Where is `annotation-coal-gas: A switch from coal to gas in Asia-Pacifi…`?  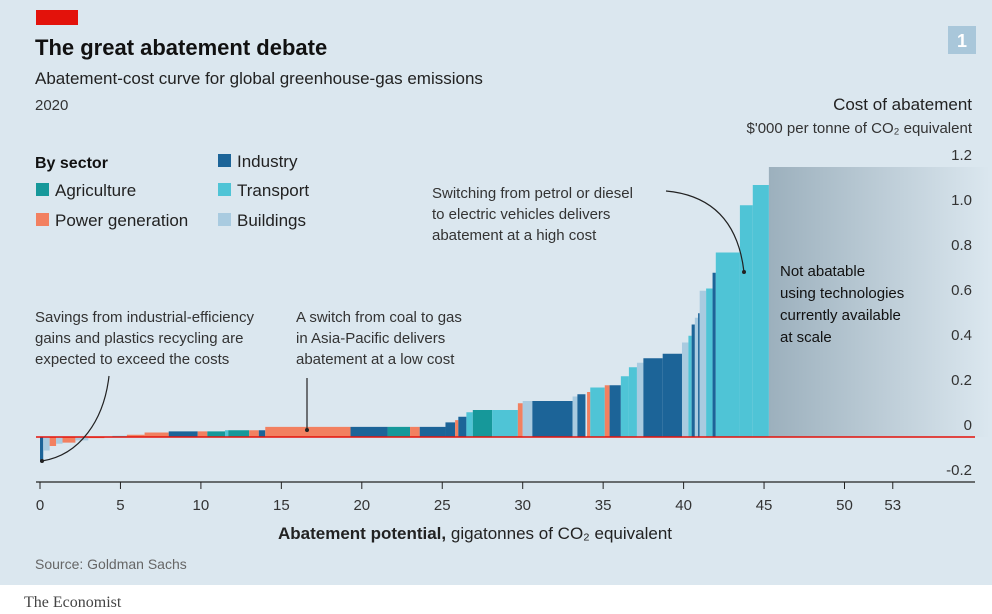
annotation-coal-gas: A switch from coal to gas in Asia-Pacifi… is located at coordinates (379, 370).